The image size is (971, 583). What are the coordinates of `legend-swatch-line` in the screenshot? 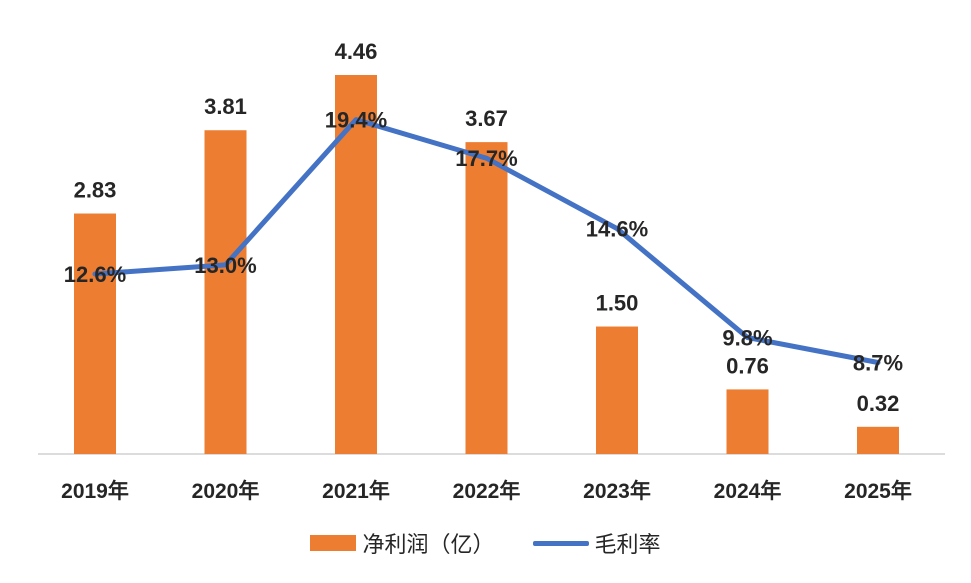 It's located at (560, 543).